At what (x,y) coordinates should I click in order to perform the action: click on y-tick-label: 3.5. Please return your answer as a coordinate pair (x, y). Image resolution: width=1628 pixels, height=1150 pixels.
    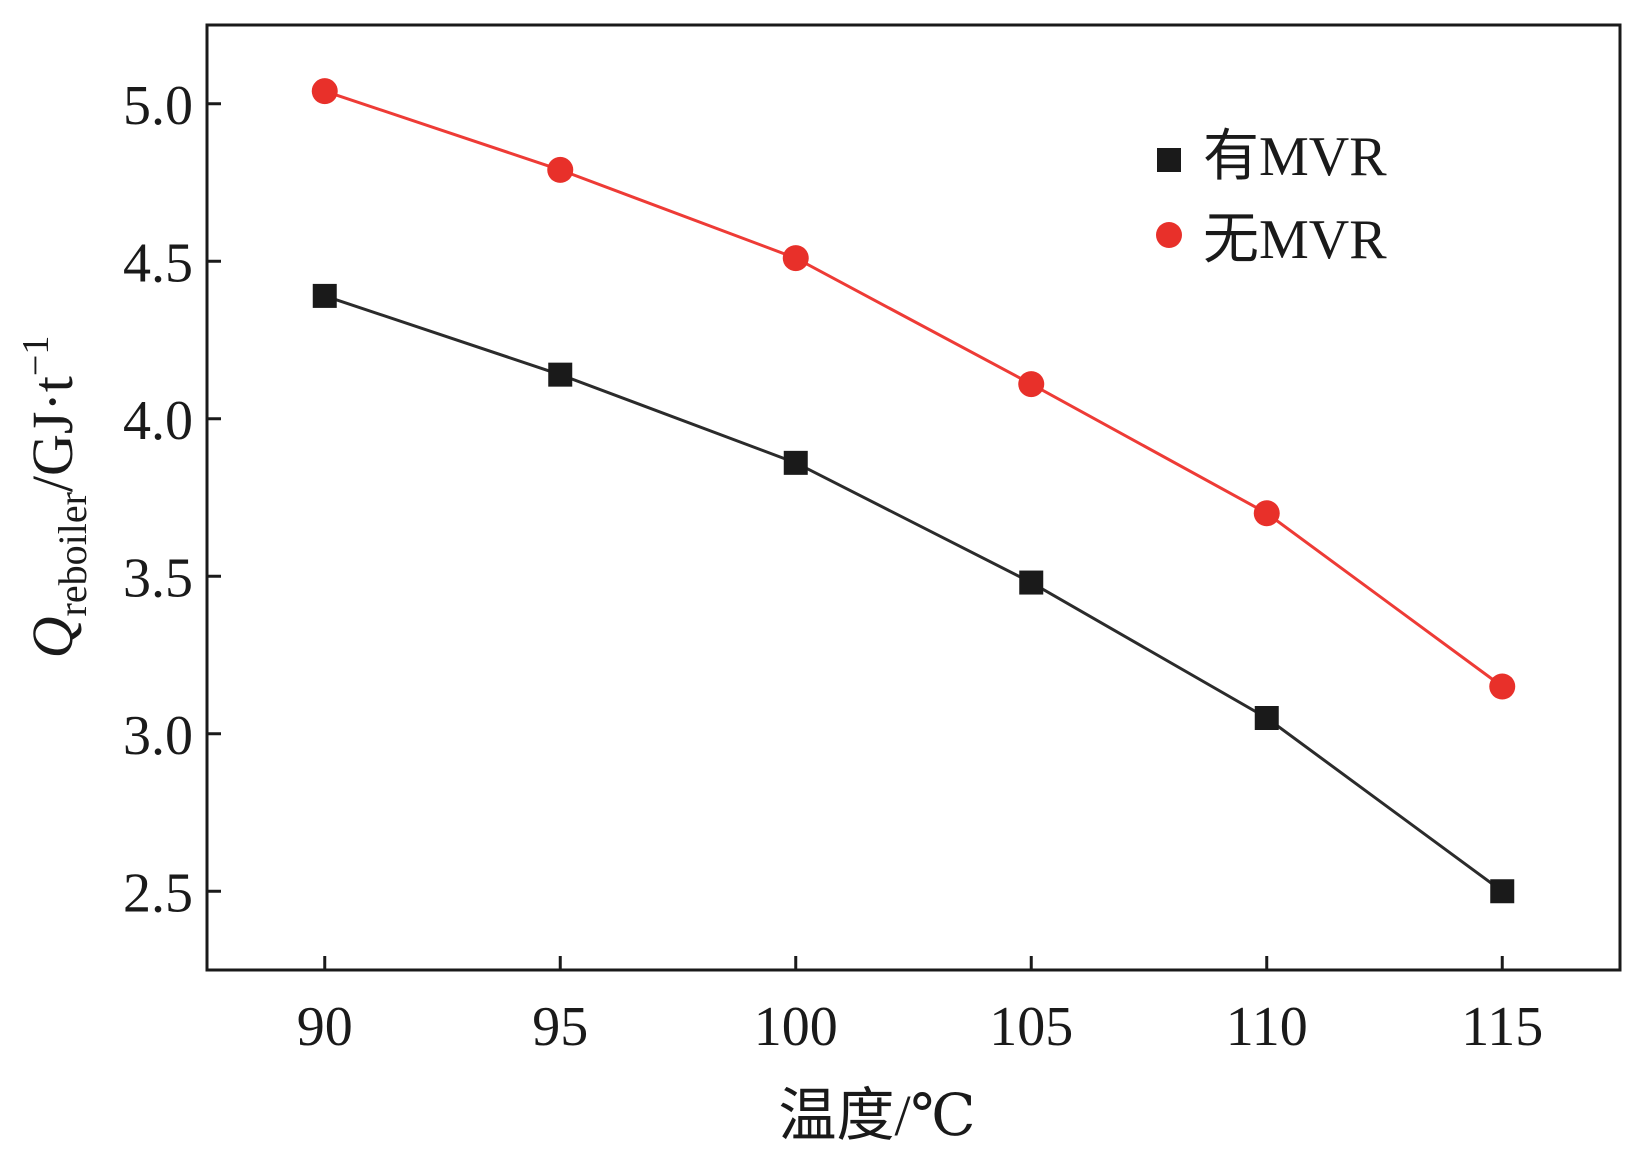
    Looking at the image, I should click on (158, 578).